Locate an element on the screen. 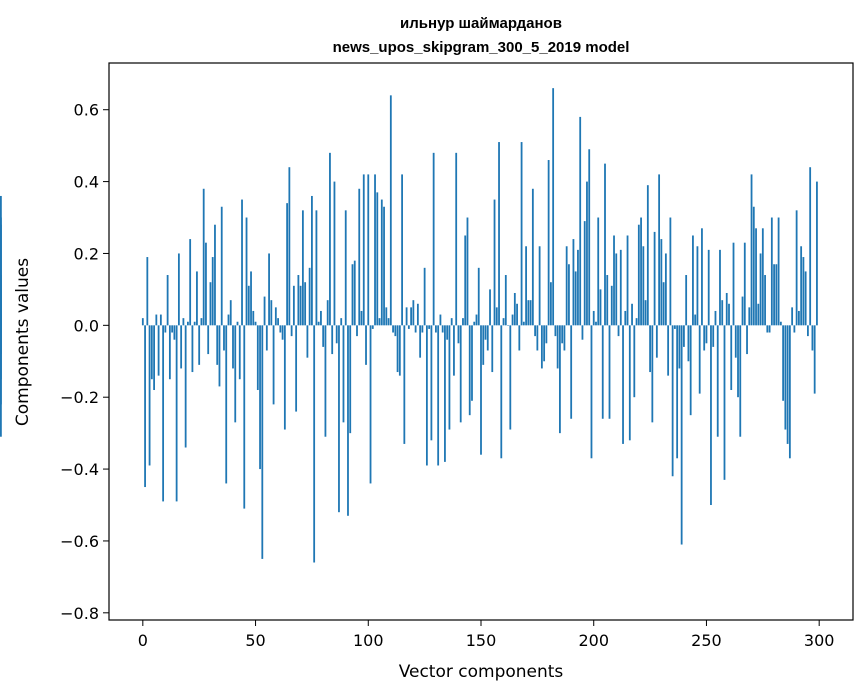 This screenshot has height=696, width=867. y-tick-label: −0.8 is located at coordinates (79, 613).